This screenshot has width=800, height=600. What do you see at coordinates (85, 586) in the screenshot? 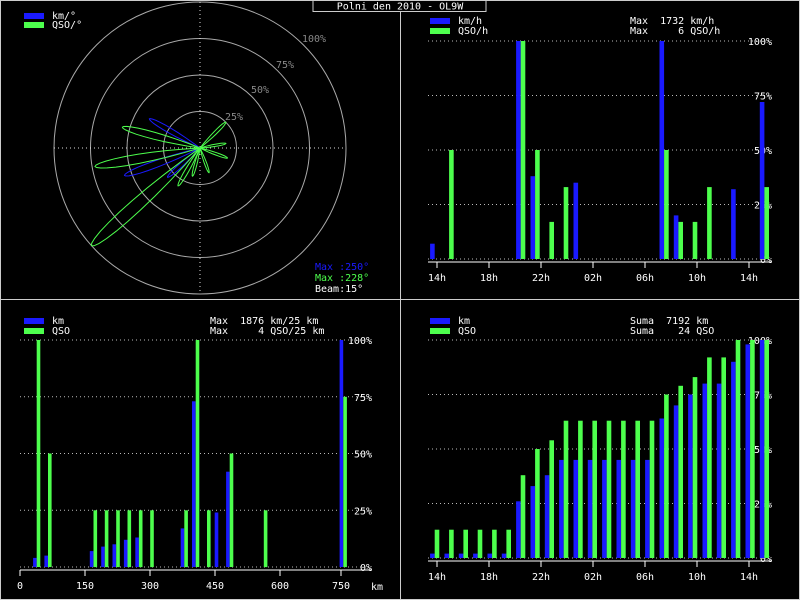
I see `x-tick-label: 150` at bounding box center [85, 586].